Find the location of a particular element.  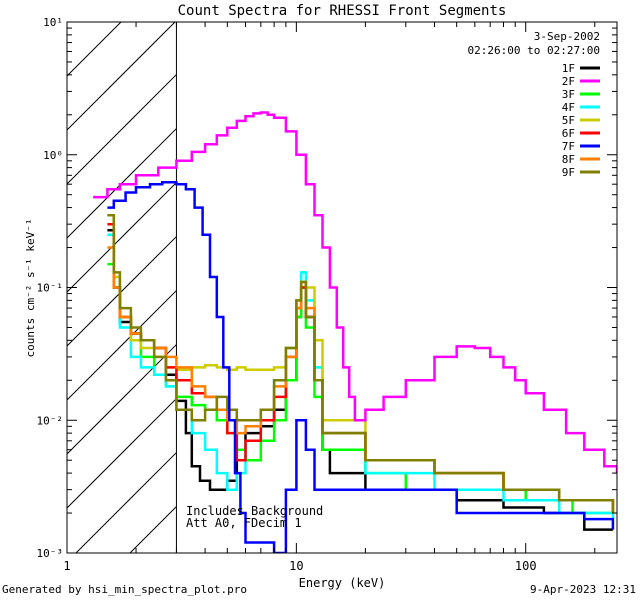

legend-label-6f: 6F is located at coordinates (568, 133).